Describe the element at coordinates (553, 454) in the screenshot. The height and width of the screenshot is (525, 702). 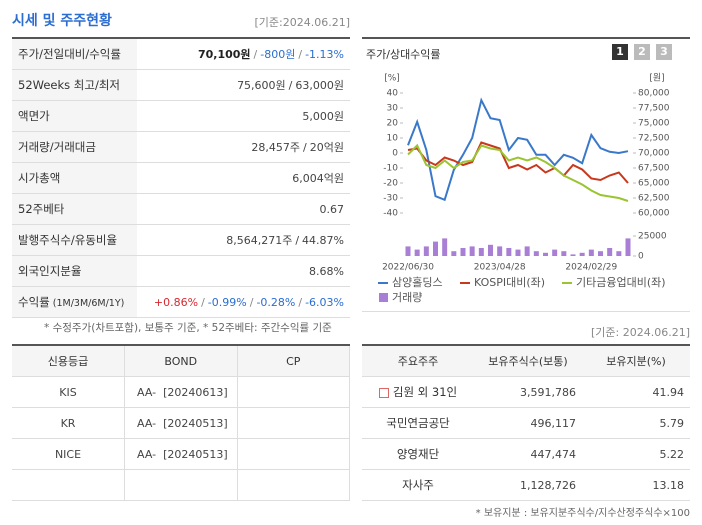
I see `cell-text: 447,474` at that location.